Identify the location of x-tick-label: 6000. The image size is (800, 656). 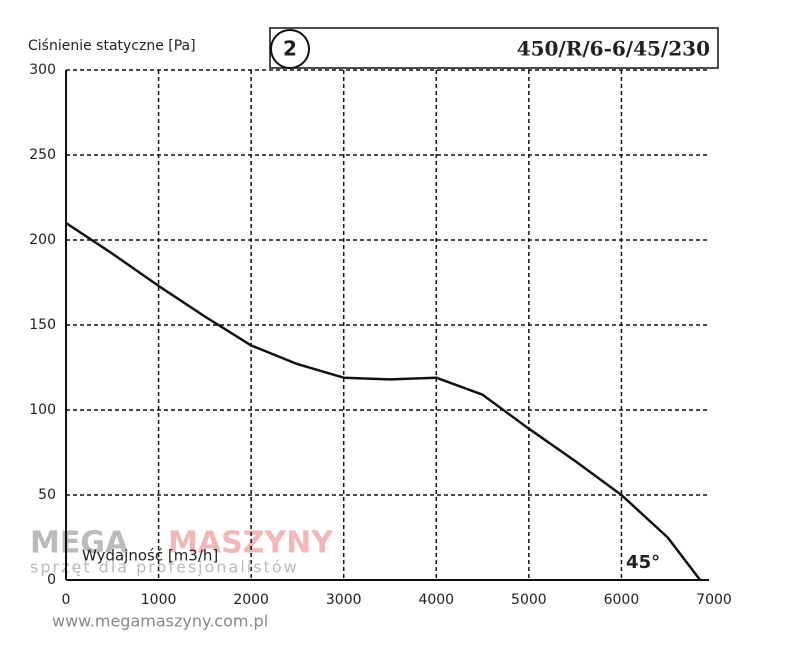
(622, 600).